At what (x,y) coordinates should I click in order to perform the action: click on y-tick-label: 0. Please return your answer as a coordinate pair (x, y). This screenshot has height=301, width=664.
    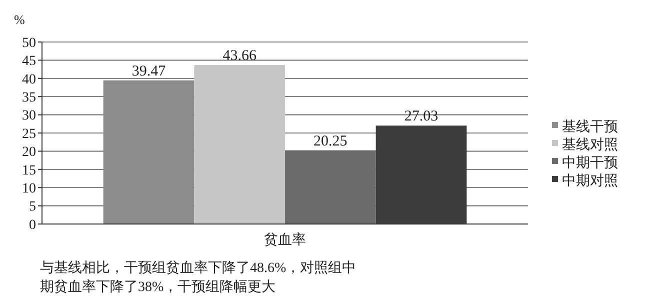
    Looking at the image, I should click on (32, 225).